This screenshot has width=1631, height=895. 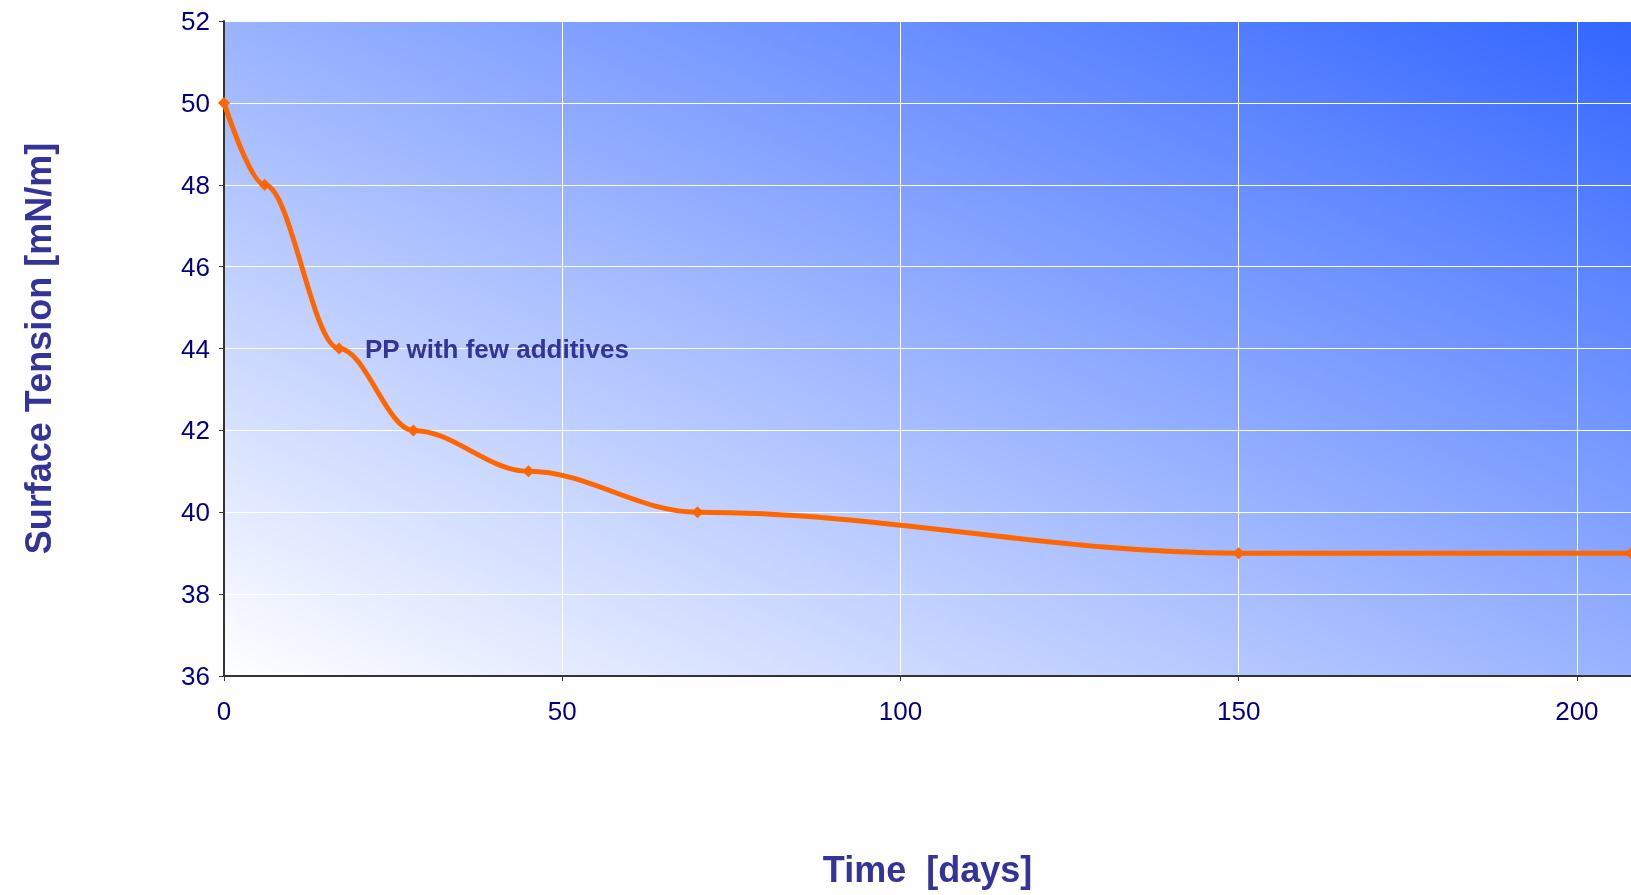 What do you see at coordinates (562, 711) in the screenshot?
I see `x-tick-label: 50` at bounding box center [562, 711].